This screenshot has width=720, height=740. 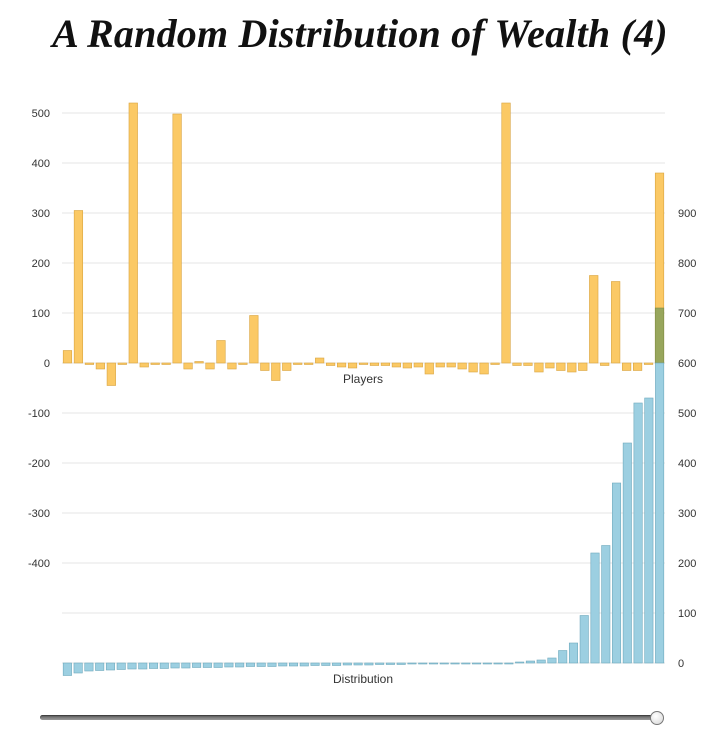 I want to click on right-tick-label: 700, so click(x=687, y=314).